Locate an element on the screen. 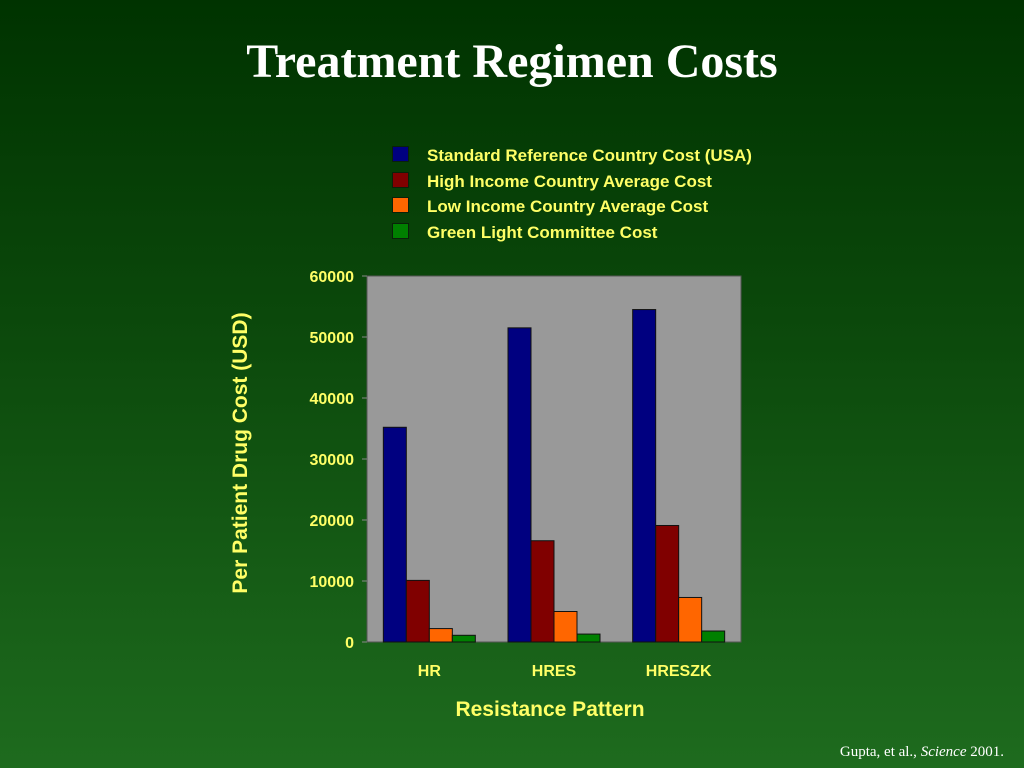  legend-label: Green Light Committee Cost is located at coordinates (542, 232).